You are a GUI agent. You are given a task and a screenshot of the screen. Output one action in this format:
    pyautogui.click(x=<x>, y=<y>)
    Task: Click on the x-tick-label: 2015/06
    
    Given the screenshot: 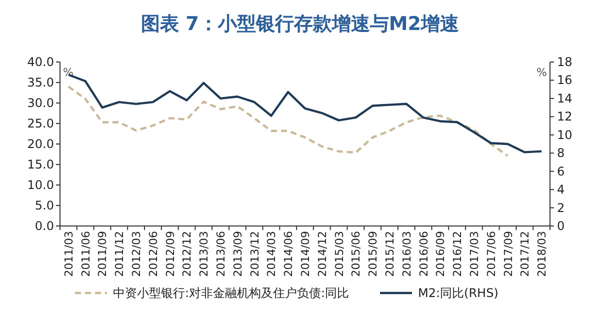 What is the action you would take?
    pyautogui.click(x=356, y=254)
    